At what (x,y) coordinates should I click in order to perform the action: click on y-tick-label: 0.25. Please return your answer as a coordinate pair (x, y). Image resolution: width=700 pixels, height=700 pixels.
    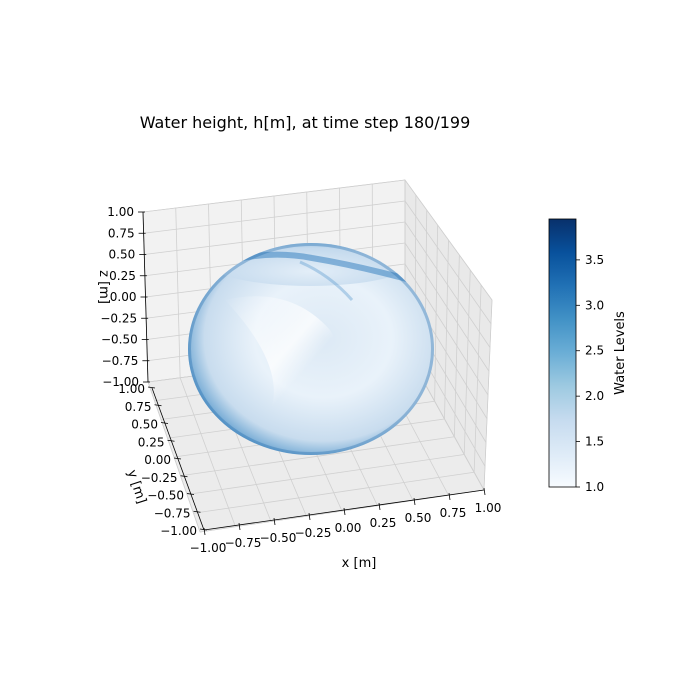
    Looking at the image, I should click on (151, 442).